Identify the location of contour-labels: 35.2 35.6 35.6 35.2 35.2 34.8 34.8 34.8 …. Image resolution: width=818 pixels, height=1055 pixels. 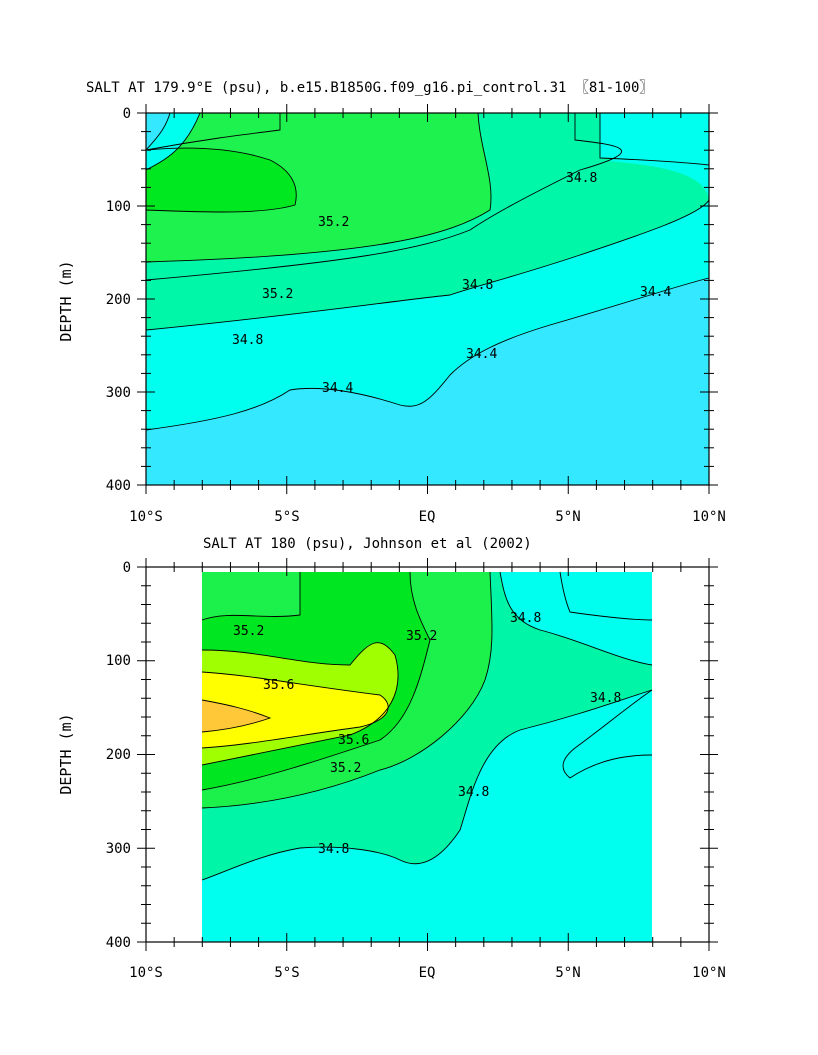
(427, 734).